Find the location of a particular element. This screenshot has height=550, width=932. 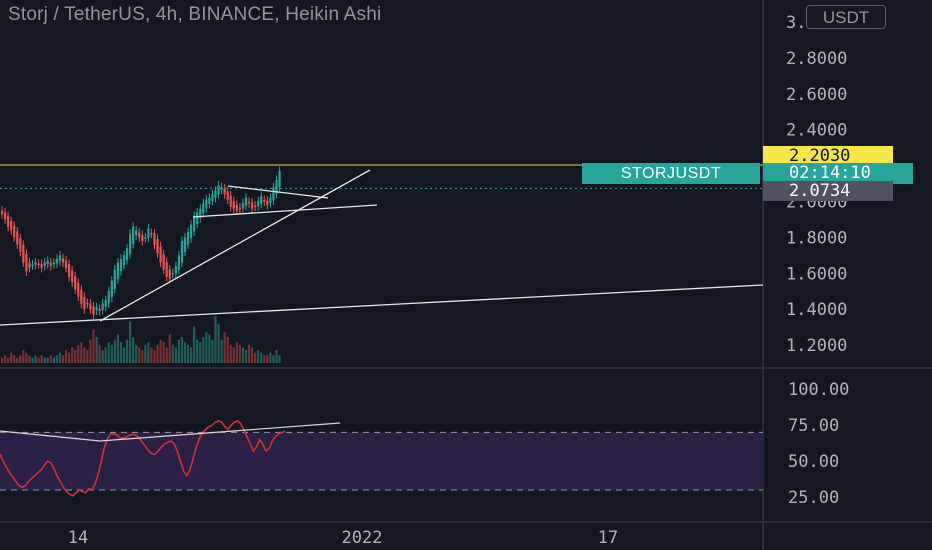

price-tick-label: 1.6000 is located at coordinates (816, 274).